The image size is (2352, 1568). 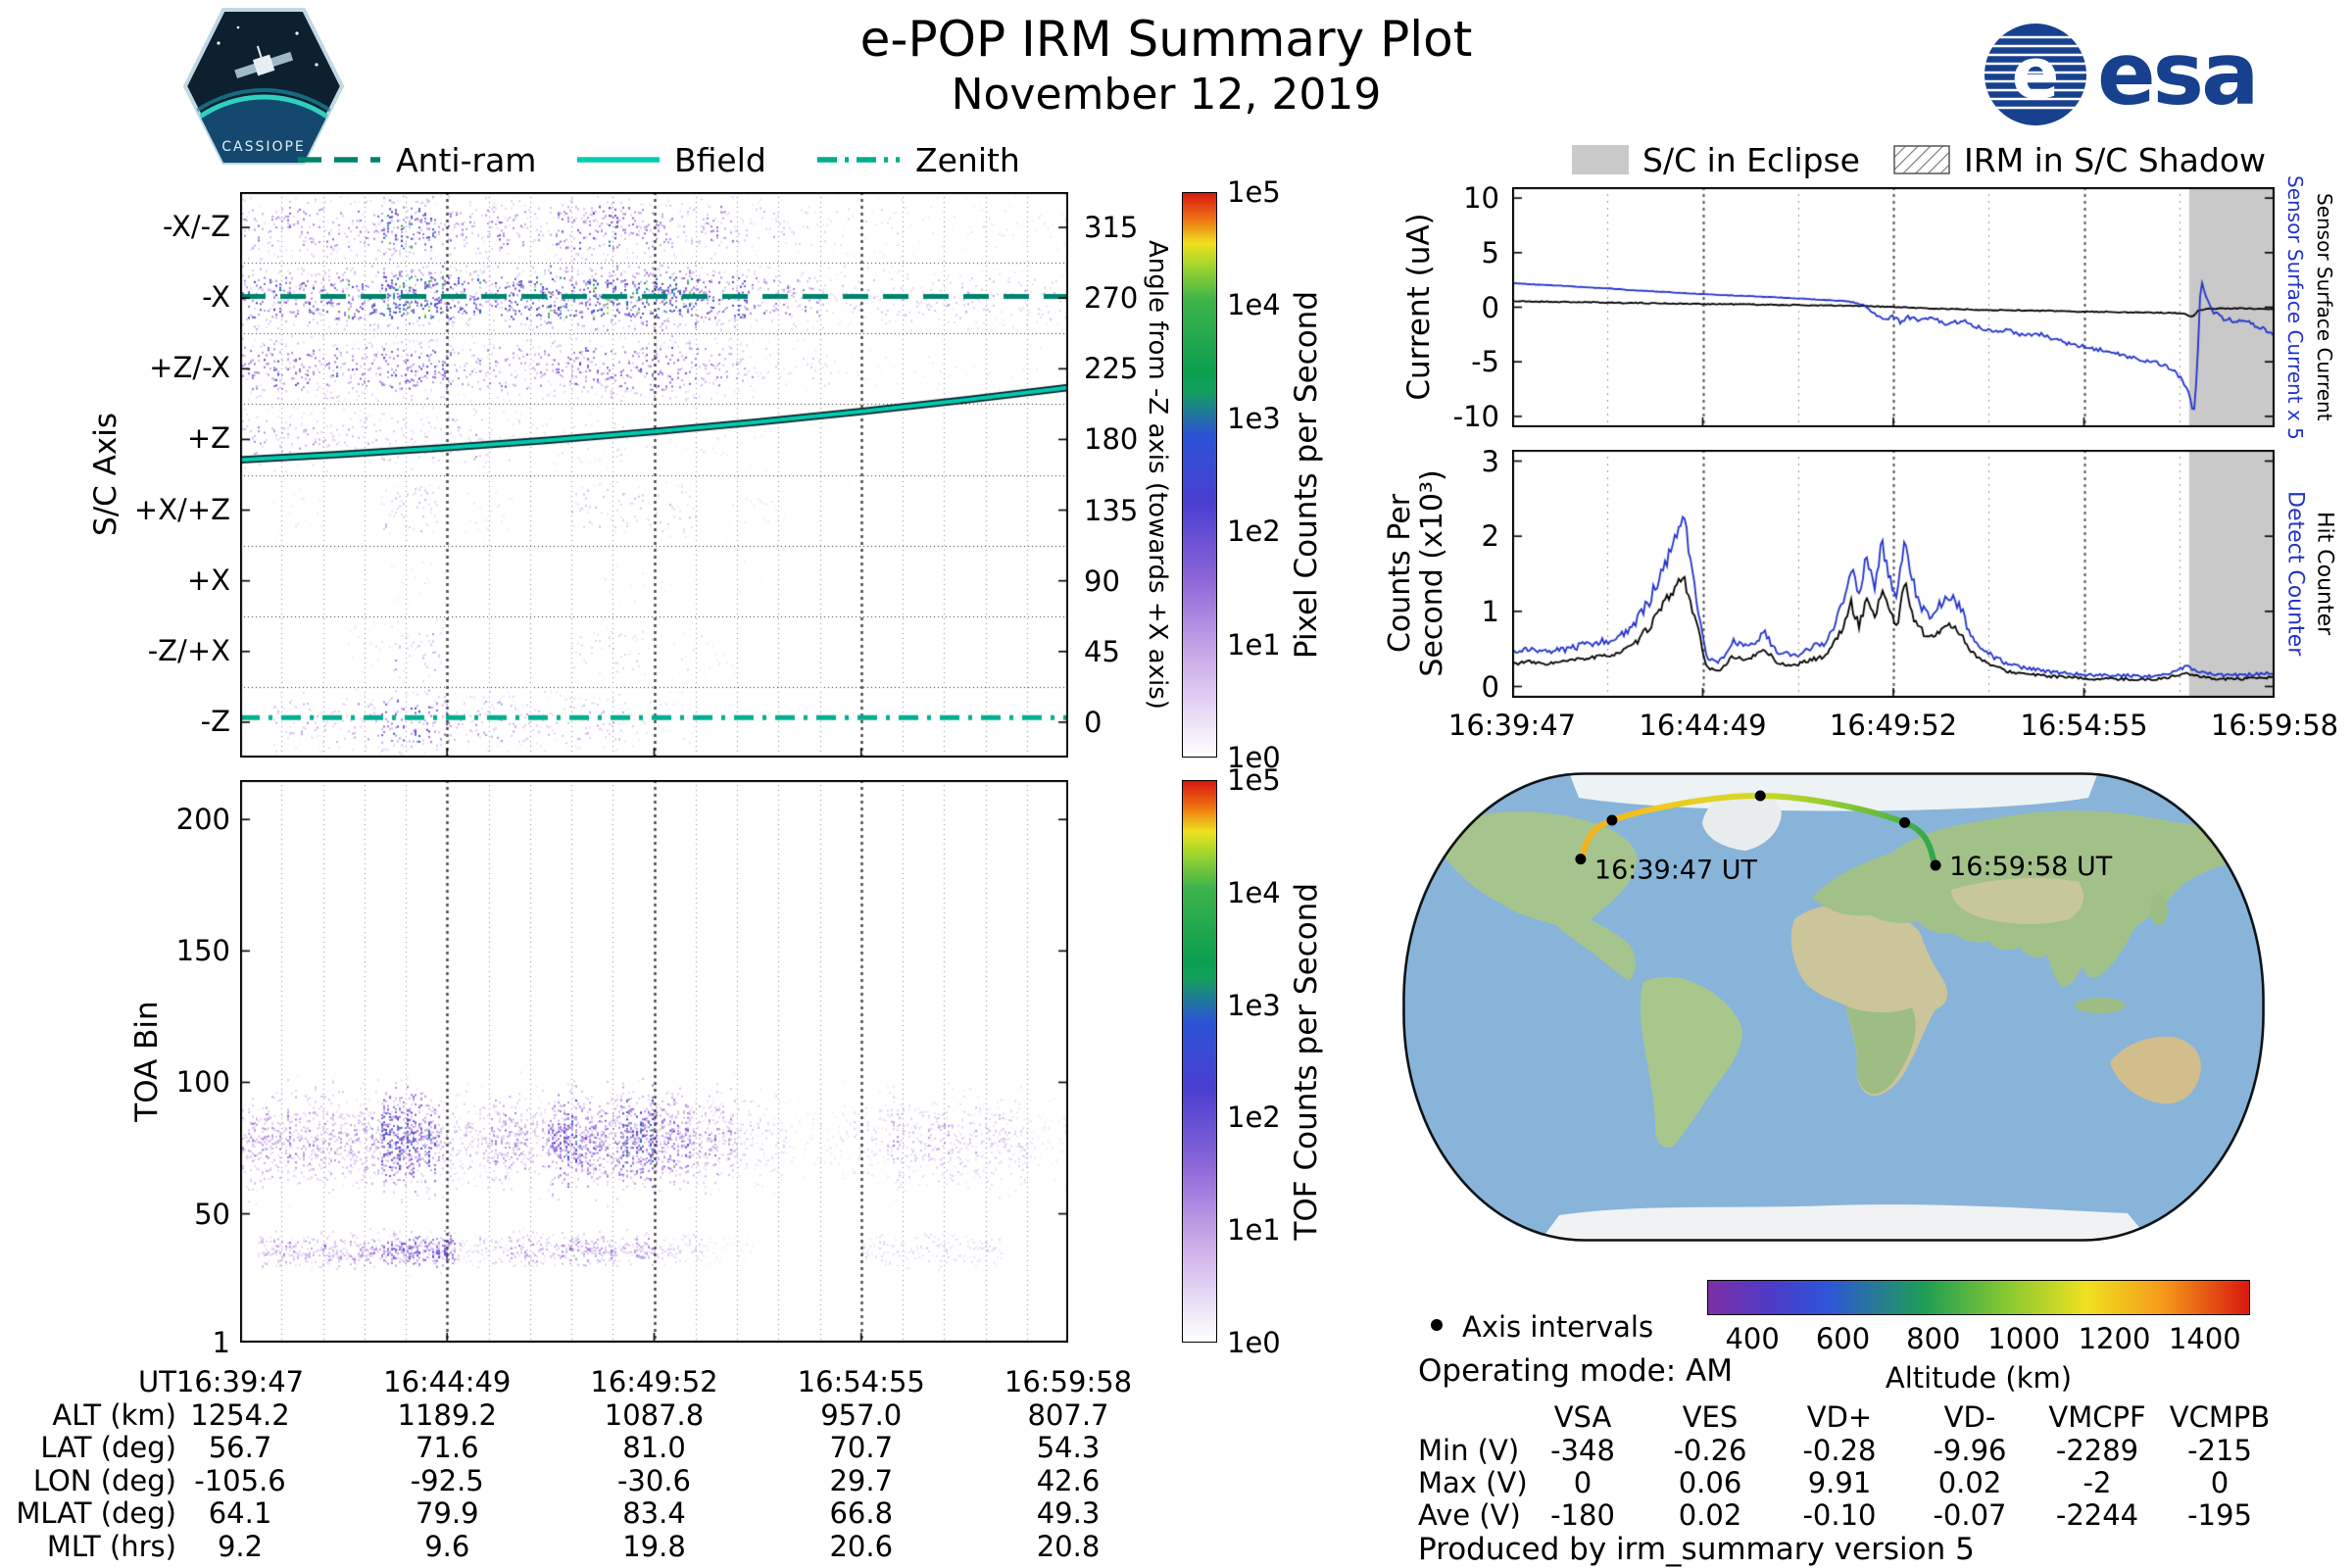 I want to click on altitude-tick-label: 1400, so click(x=2204, y=1338).